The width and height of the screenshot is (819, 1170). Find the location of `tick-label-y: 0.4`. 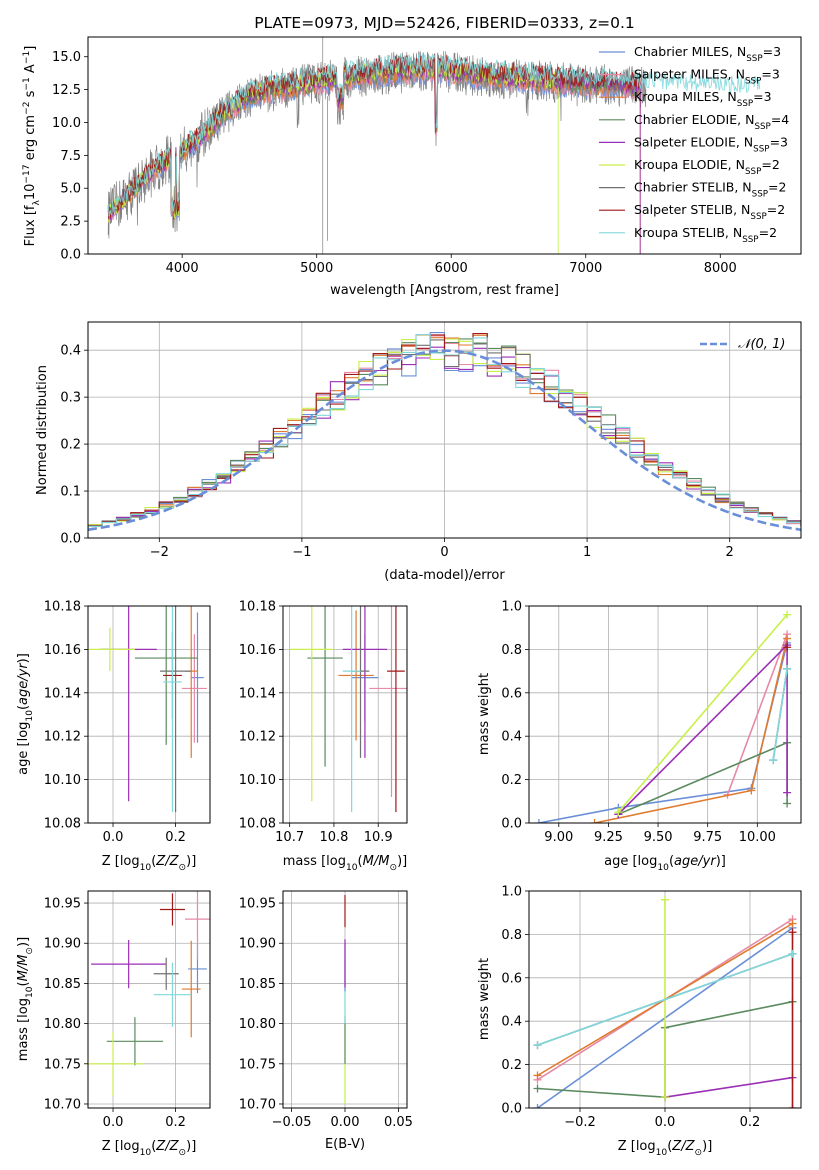

tick-label-y: 0.4 is located at coordinates (511, 737).